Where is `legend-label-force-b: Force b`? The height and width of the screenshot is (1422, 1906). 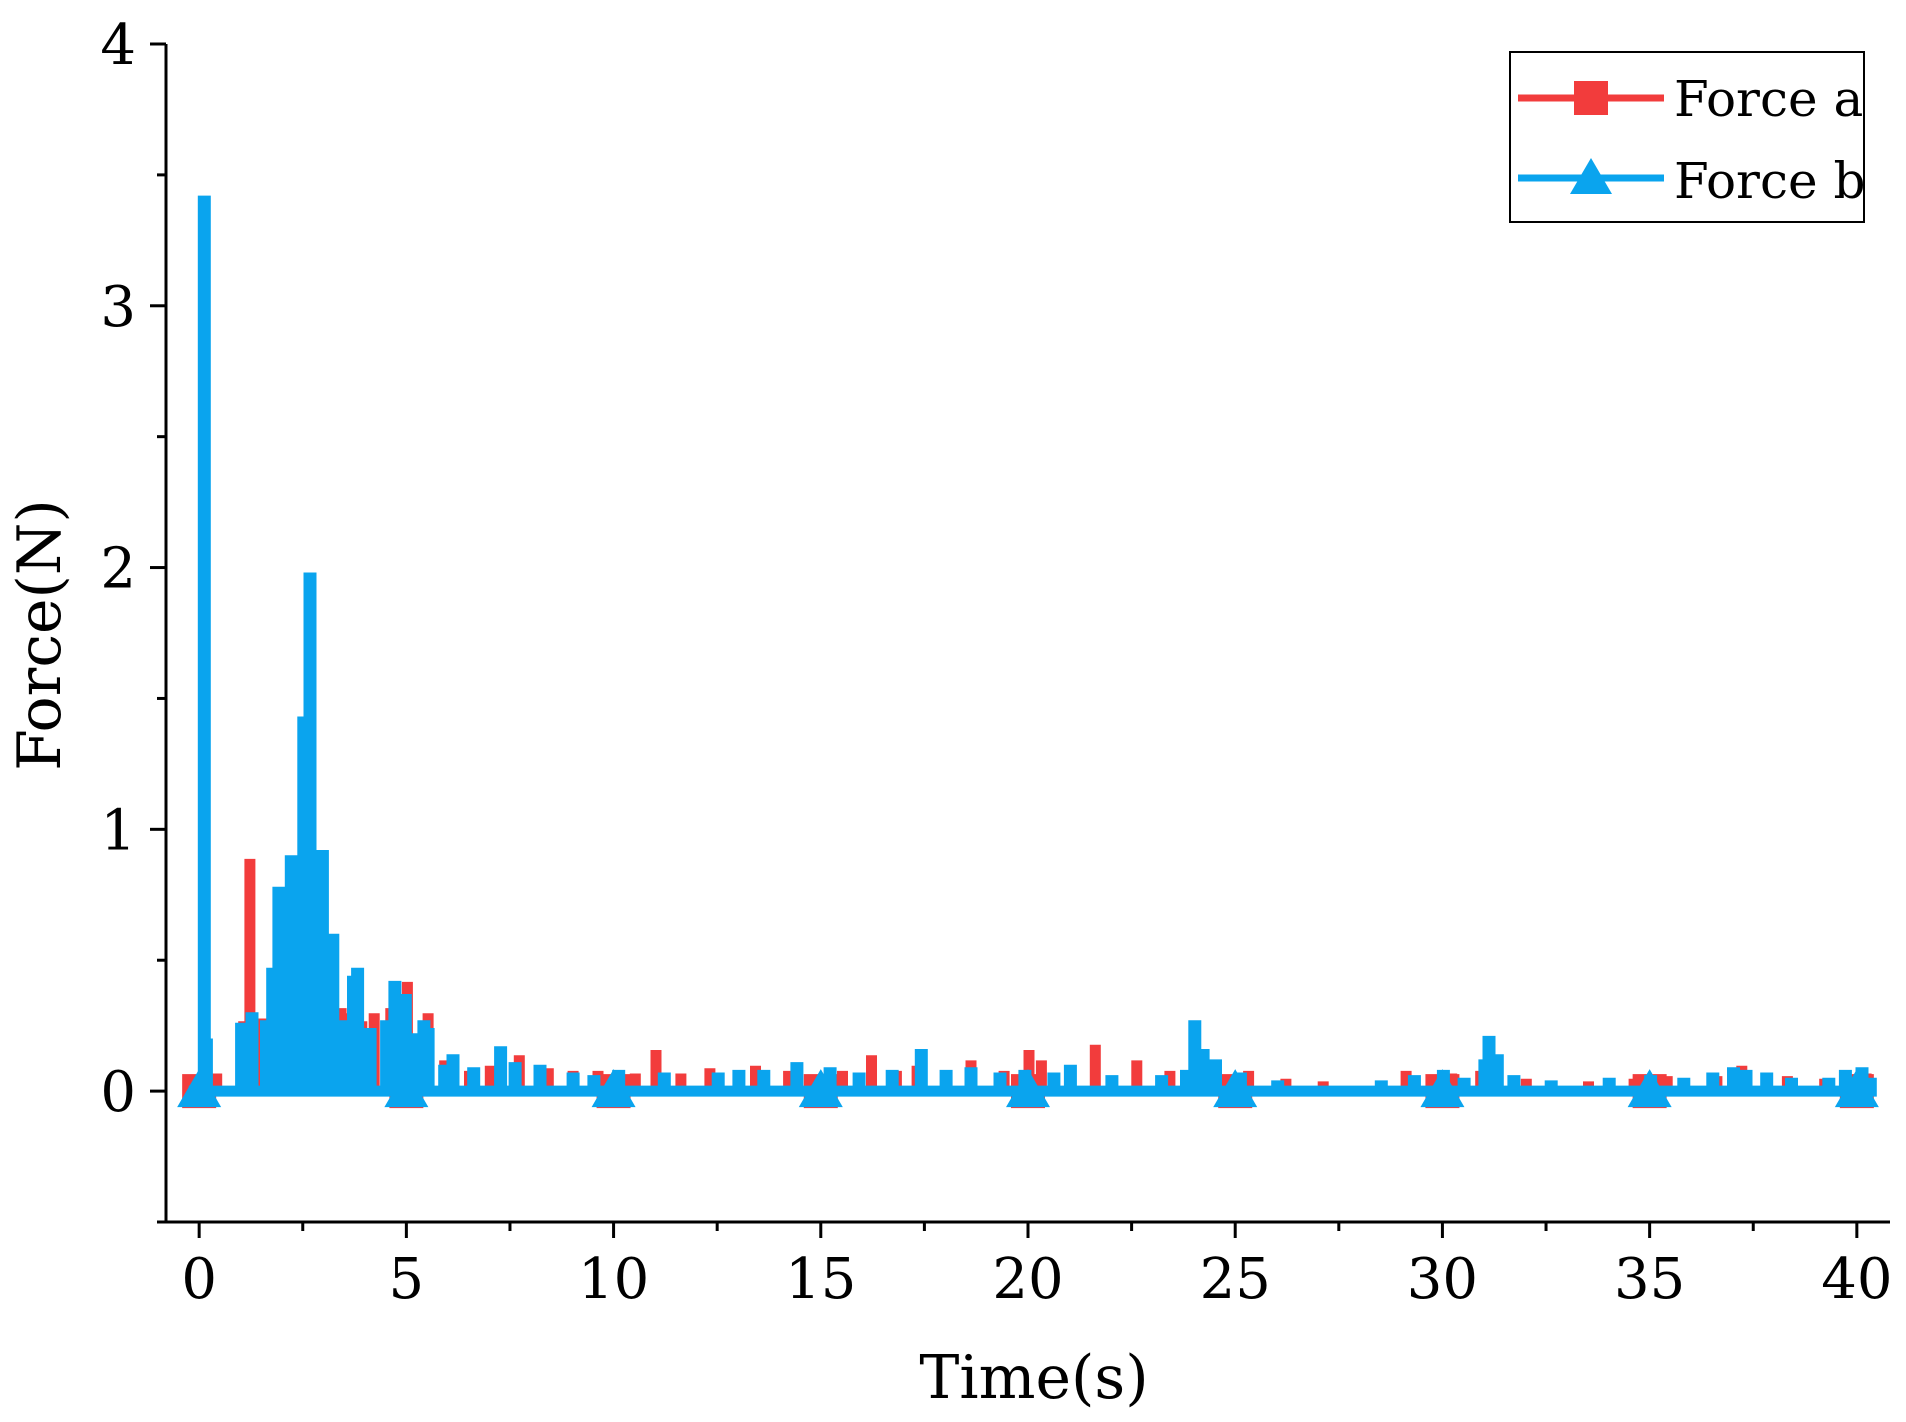 legend-label-force-b: Force b is located at coordinates (1769, 181).